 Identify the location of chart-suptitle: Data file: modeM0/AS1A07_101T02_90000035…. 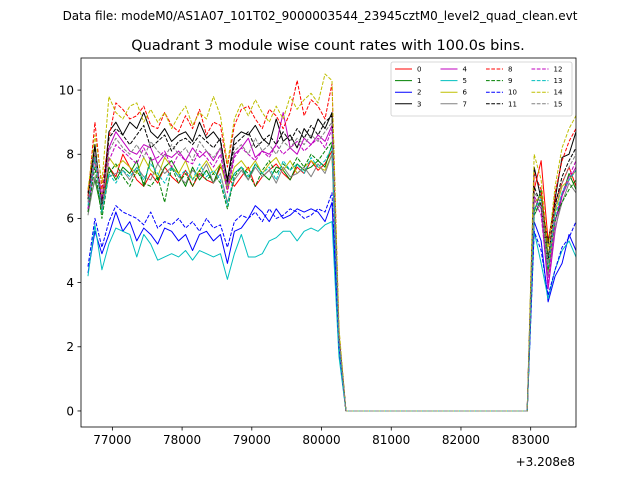
(320, 16).